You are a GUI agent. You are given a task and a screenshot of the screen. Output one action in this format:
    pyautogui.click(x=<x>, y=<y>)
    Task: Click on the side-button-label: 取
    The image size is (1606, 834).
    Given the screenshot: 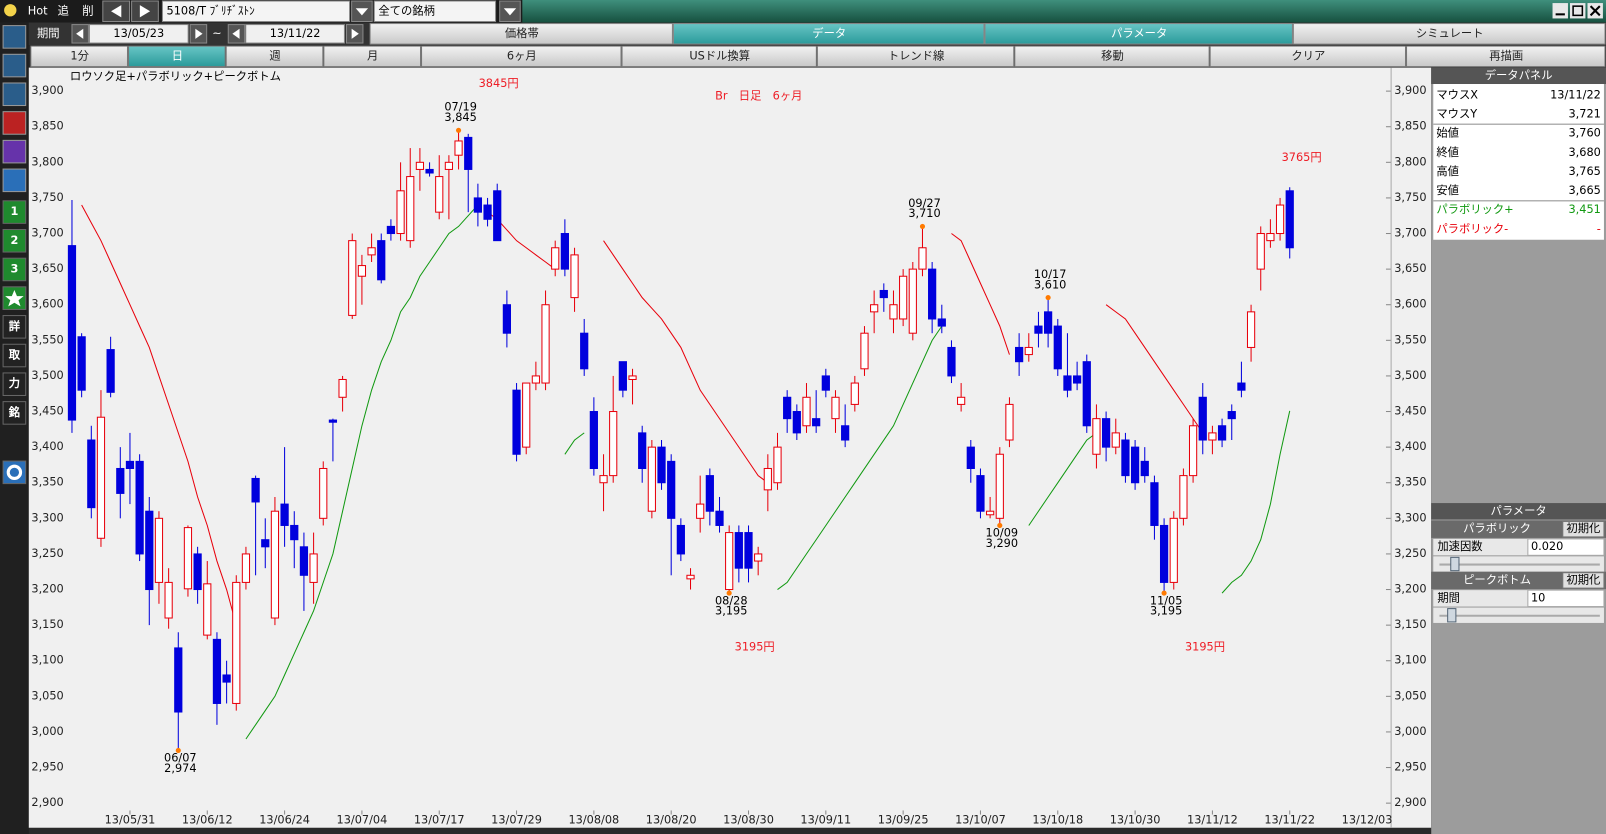 What is the action you would take?
    pyautogui.click(x=15, y=355)
    